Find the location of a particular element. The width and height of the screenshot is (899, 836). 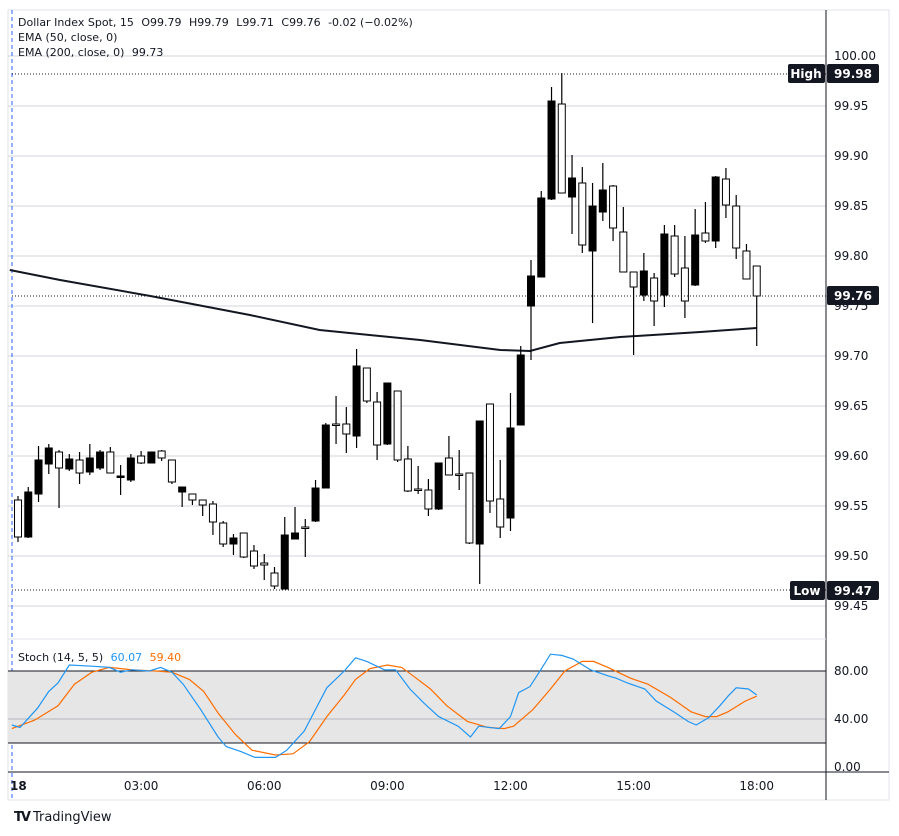

time-tick-label: 15:00 is located at coordinates (633, 786).